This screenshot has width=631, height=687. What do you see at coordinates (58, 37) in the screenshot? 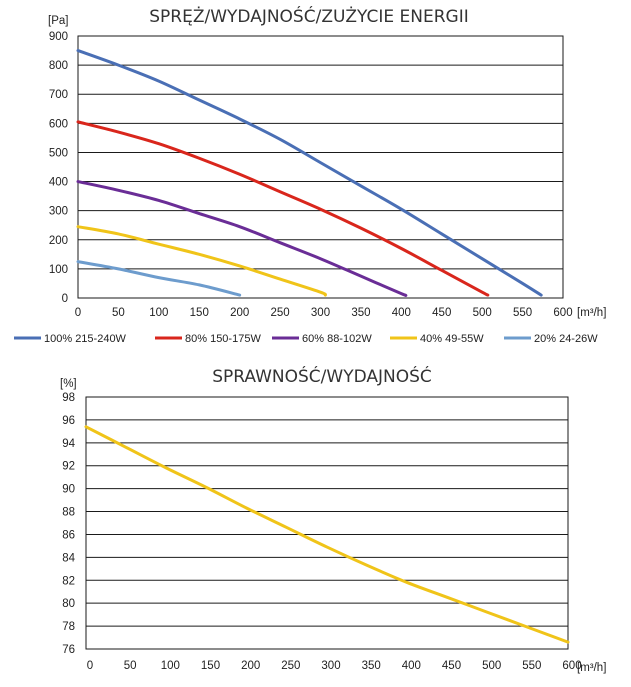
I see `y-tick-label: 900` at bounding box center [58, 37].